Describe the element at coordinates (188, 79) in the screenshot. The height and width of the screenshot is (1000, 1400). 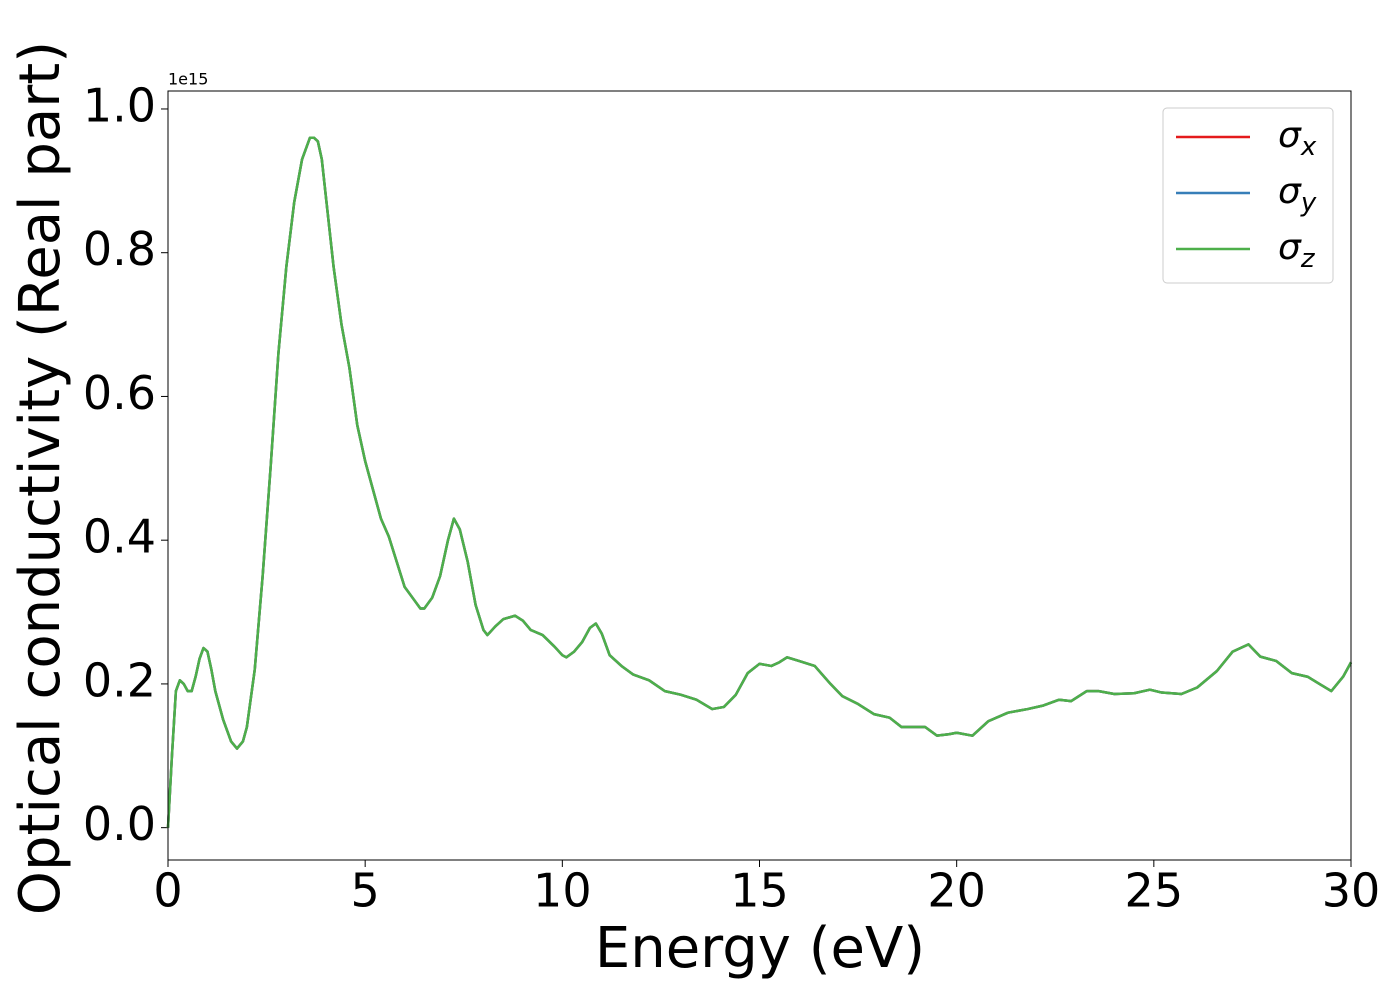
I see `y-offset-label: 1e15` at that location.